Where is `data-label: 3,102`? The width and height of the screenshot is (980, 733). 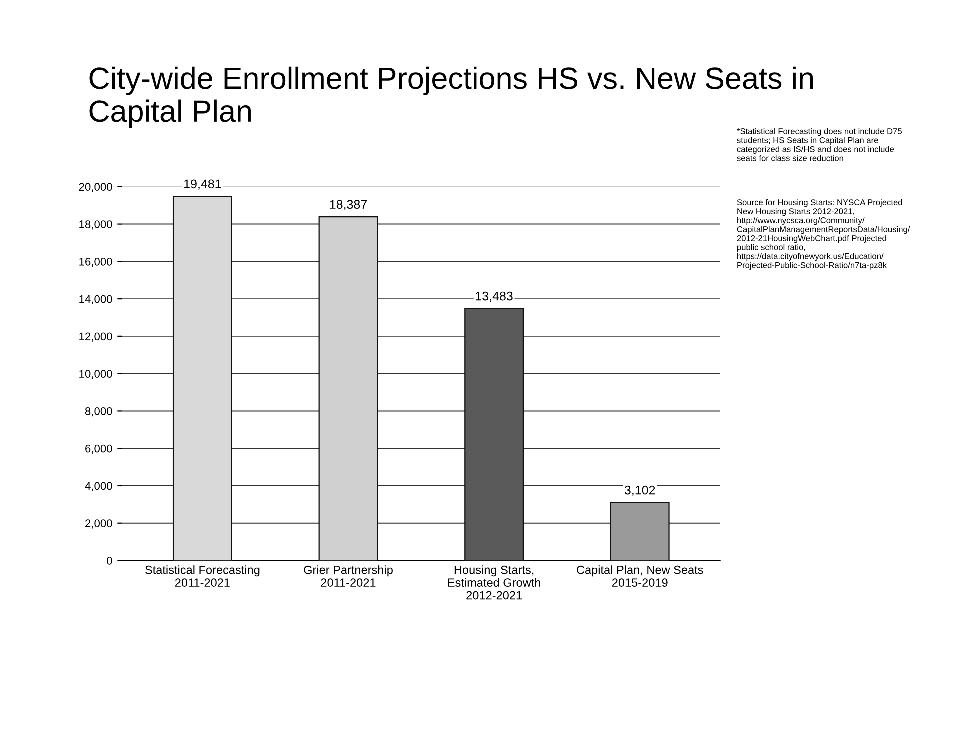 data-label: 3,102 is located at coordinates (640, 491).